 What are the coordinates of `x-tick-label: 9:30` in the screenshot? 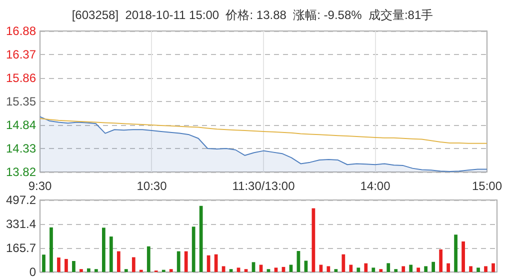 It's located at (40, 186).